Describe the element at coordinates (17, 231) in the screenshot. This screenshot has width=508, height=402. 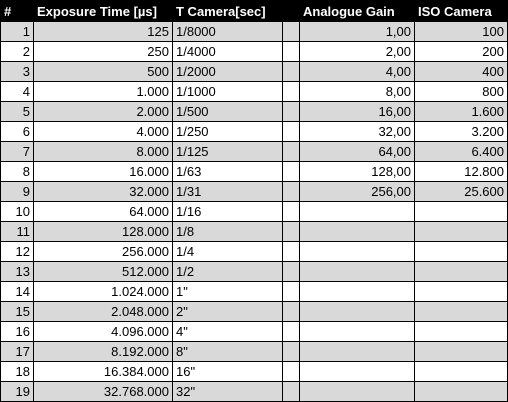
I see `row-index: 11` at that location.